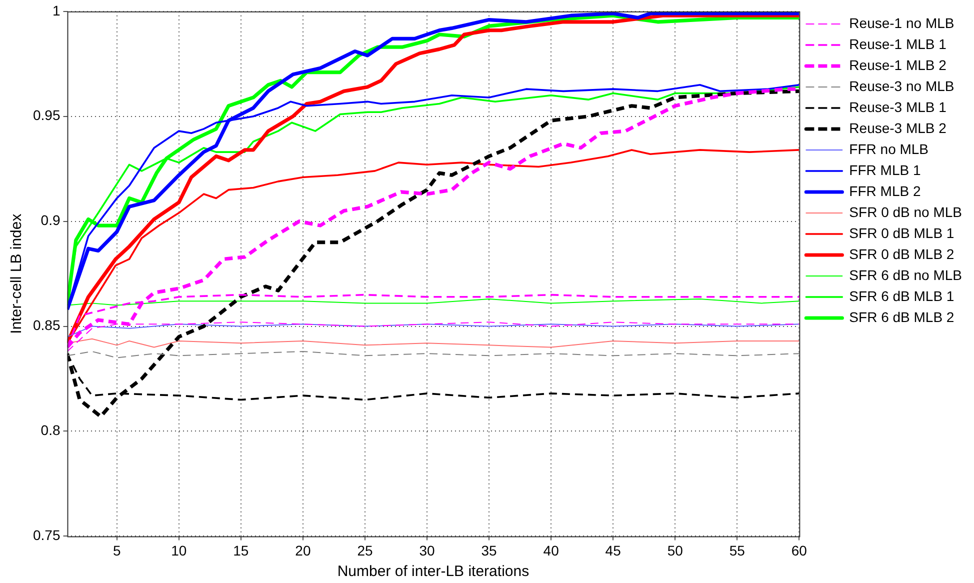  I want to click on legend-label: SFR 6 dB MLB 2, so click(901, 316).